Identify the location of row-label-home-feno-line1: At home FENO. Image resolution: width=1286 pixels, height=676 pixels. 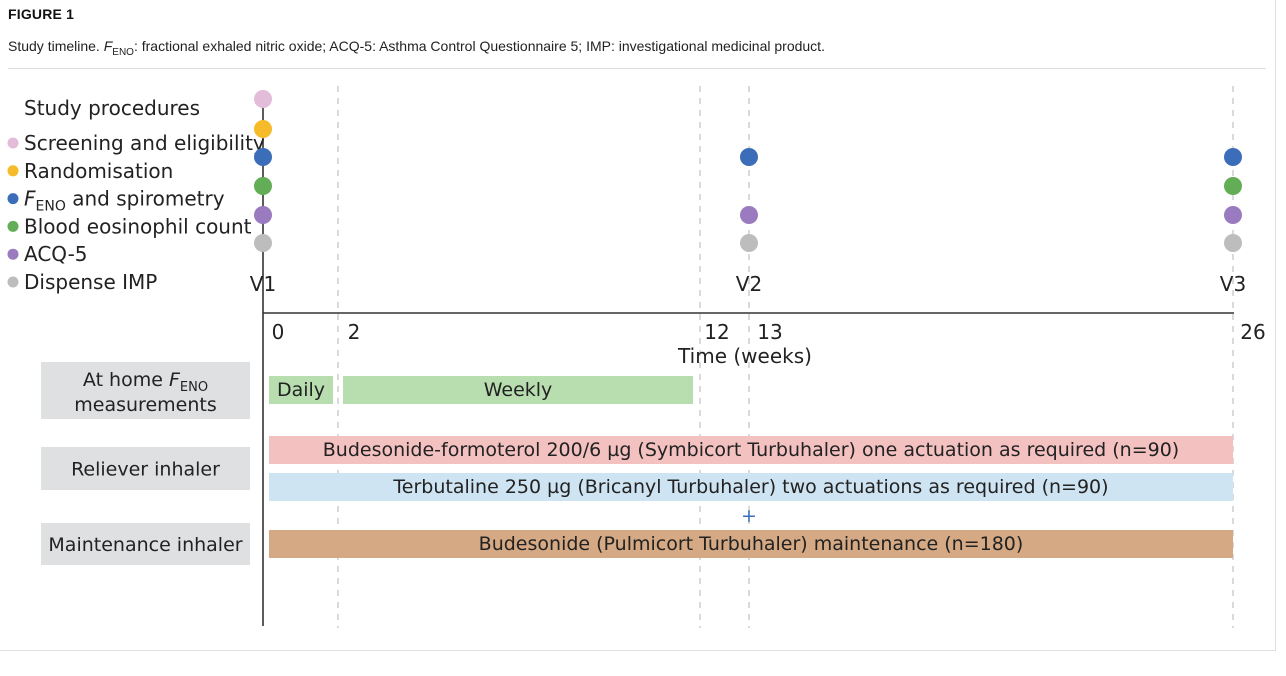
(145, 382).